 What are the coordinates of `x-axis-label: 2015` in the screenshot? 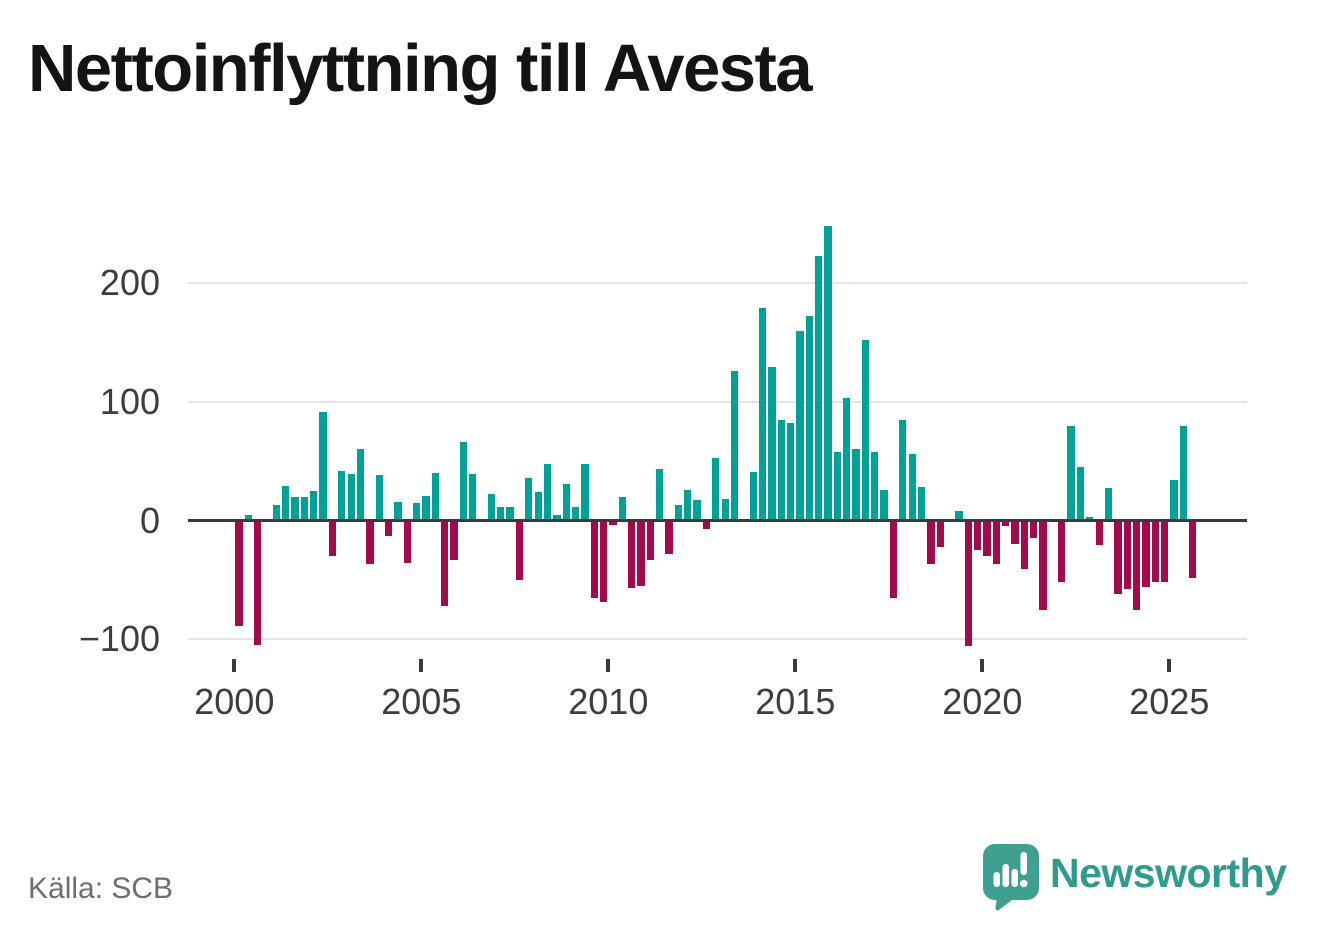 It's located at (795, 701).